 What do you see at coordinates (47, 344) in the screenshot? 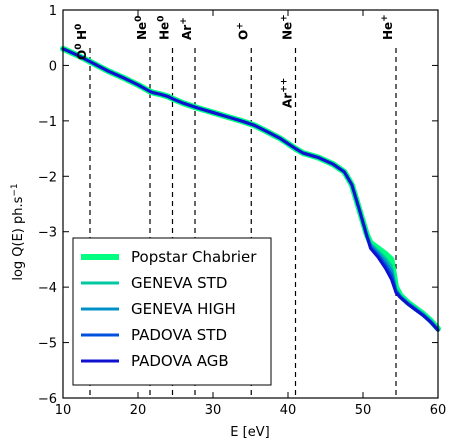
I see `y-tick-label: −5` at bounding box center [47, 344].